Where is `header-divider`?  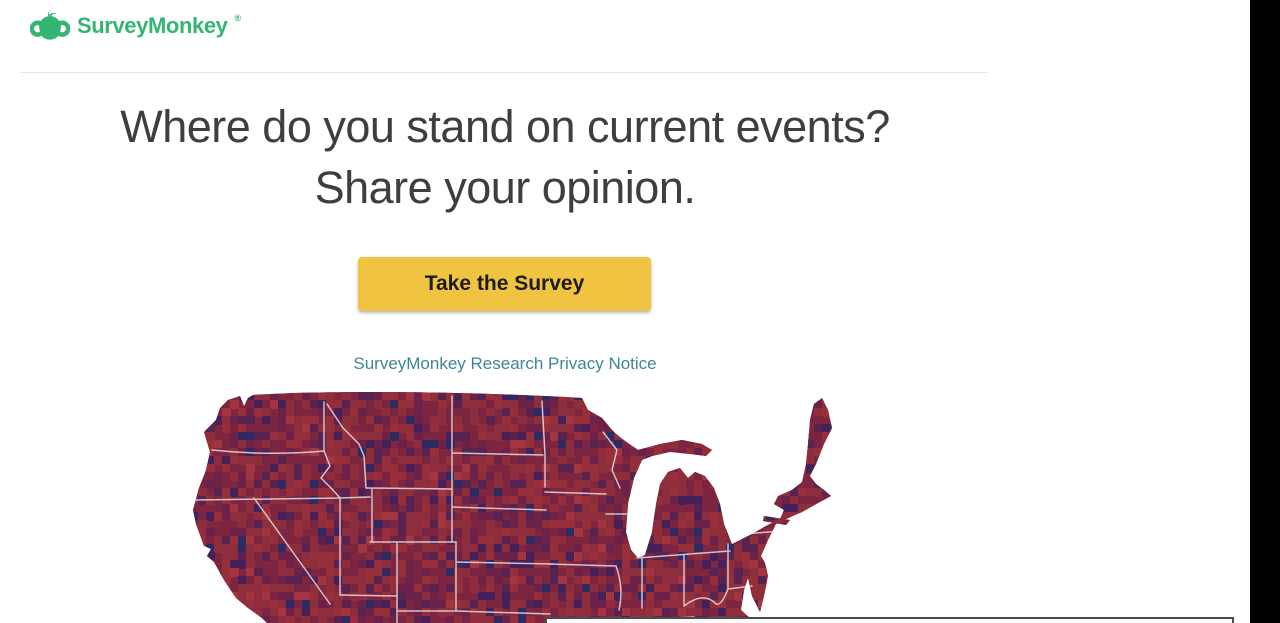
header-divider is located at coordinates (504, 72).